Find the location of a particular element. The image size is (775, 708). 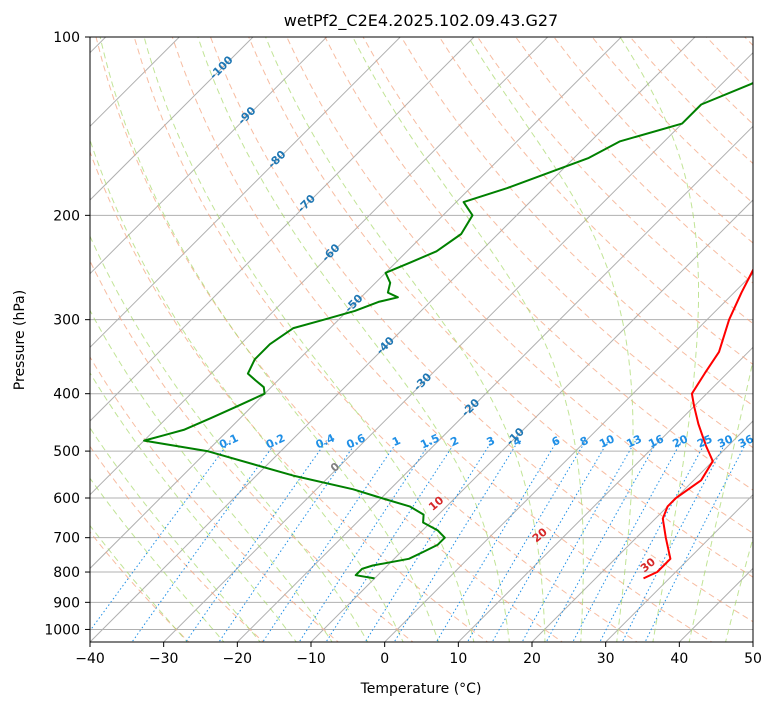

isotherm-label: -10 is located at coordinates (515, 436).